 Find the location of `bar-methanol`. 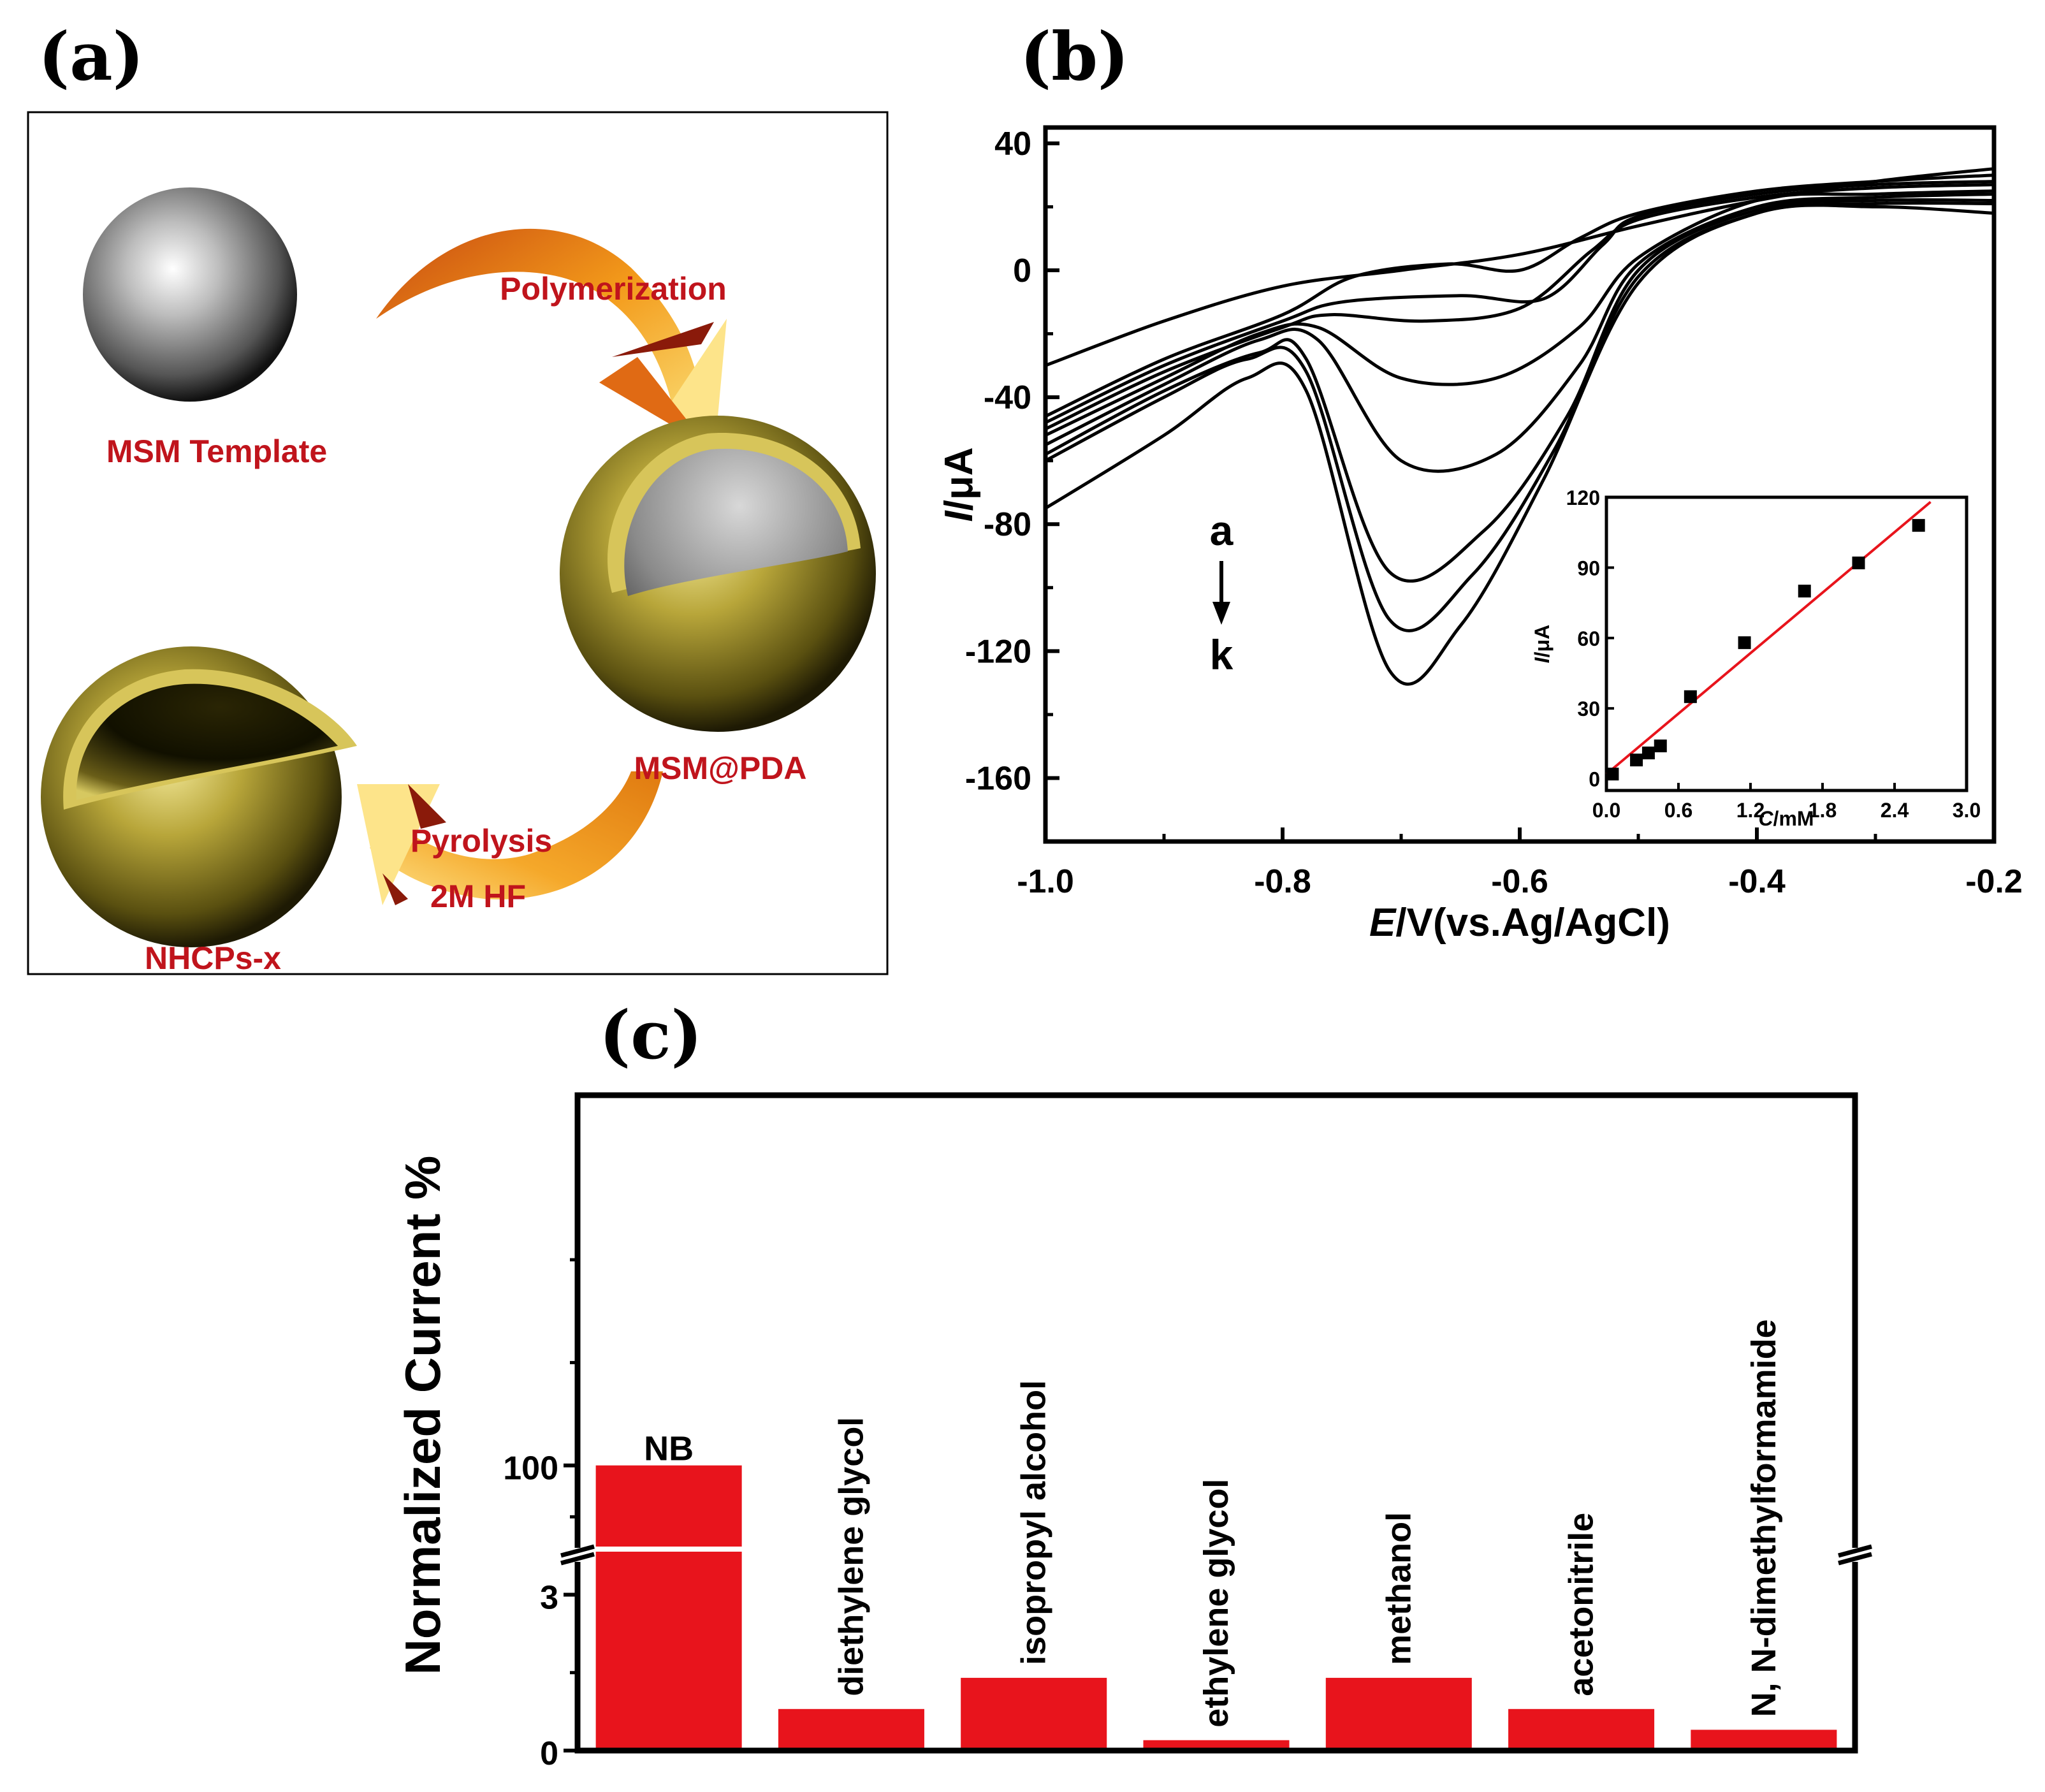

bar-methanol is located at coordinates (1398, 1714).